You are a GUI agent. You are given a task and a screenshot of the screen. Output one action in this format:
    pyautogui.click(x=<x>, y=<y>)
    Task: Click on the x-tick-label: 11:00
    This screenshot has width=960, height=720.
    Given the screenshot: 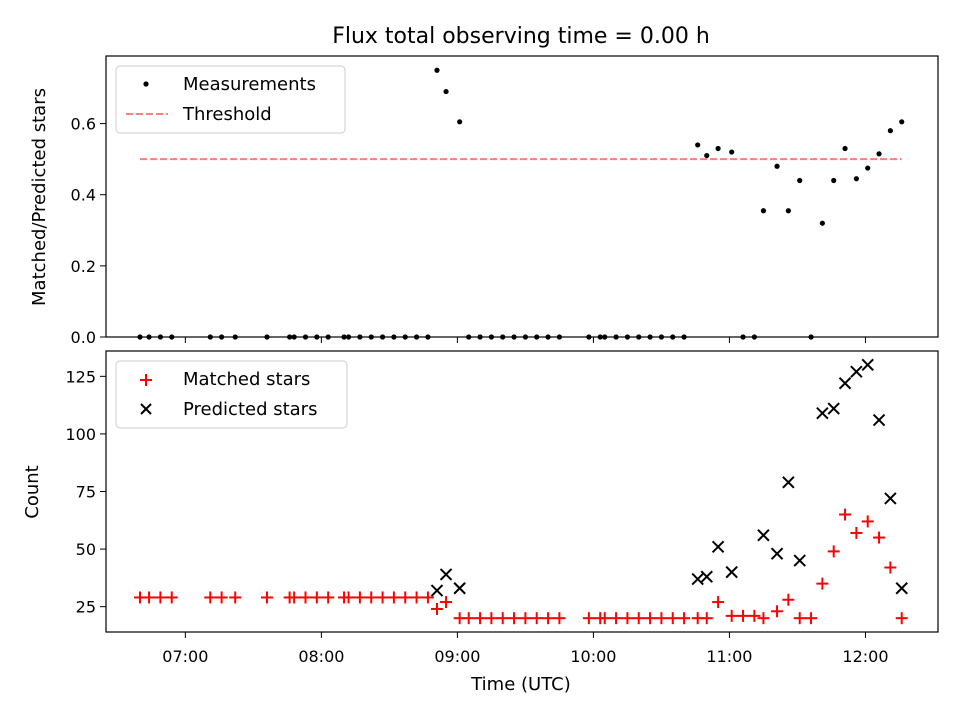 What is the action you would take?
    pyautogui.click(x=729, y=656)
    